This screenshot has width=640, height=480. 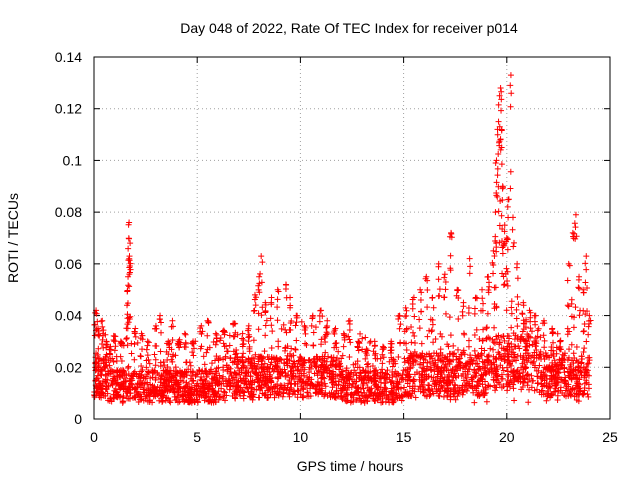 I want to click on x-tick-label: 10, so click(x=301, y=437).